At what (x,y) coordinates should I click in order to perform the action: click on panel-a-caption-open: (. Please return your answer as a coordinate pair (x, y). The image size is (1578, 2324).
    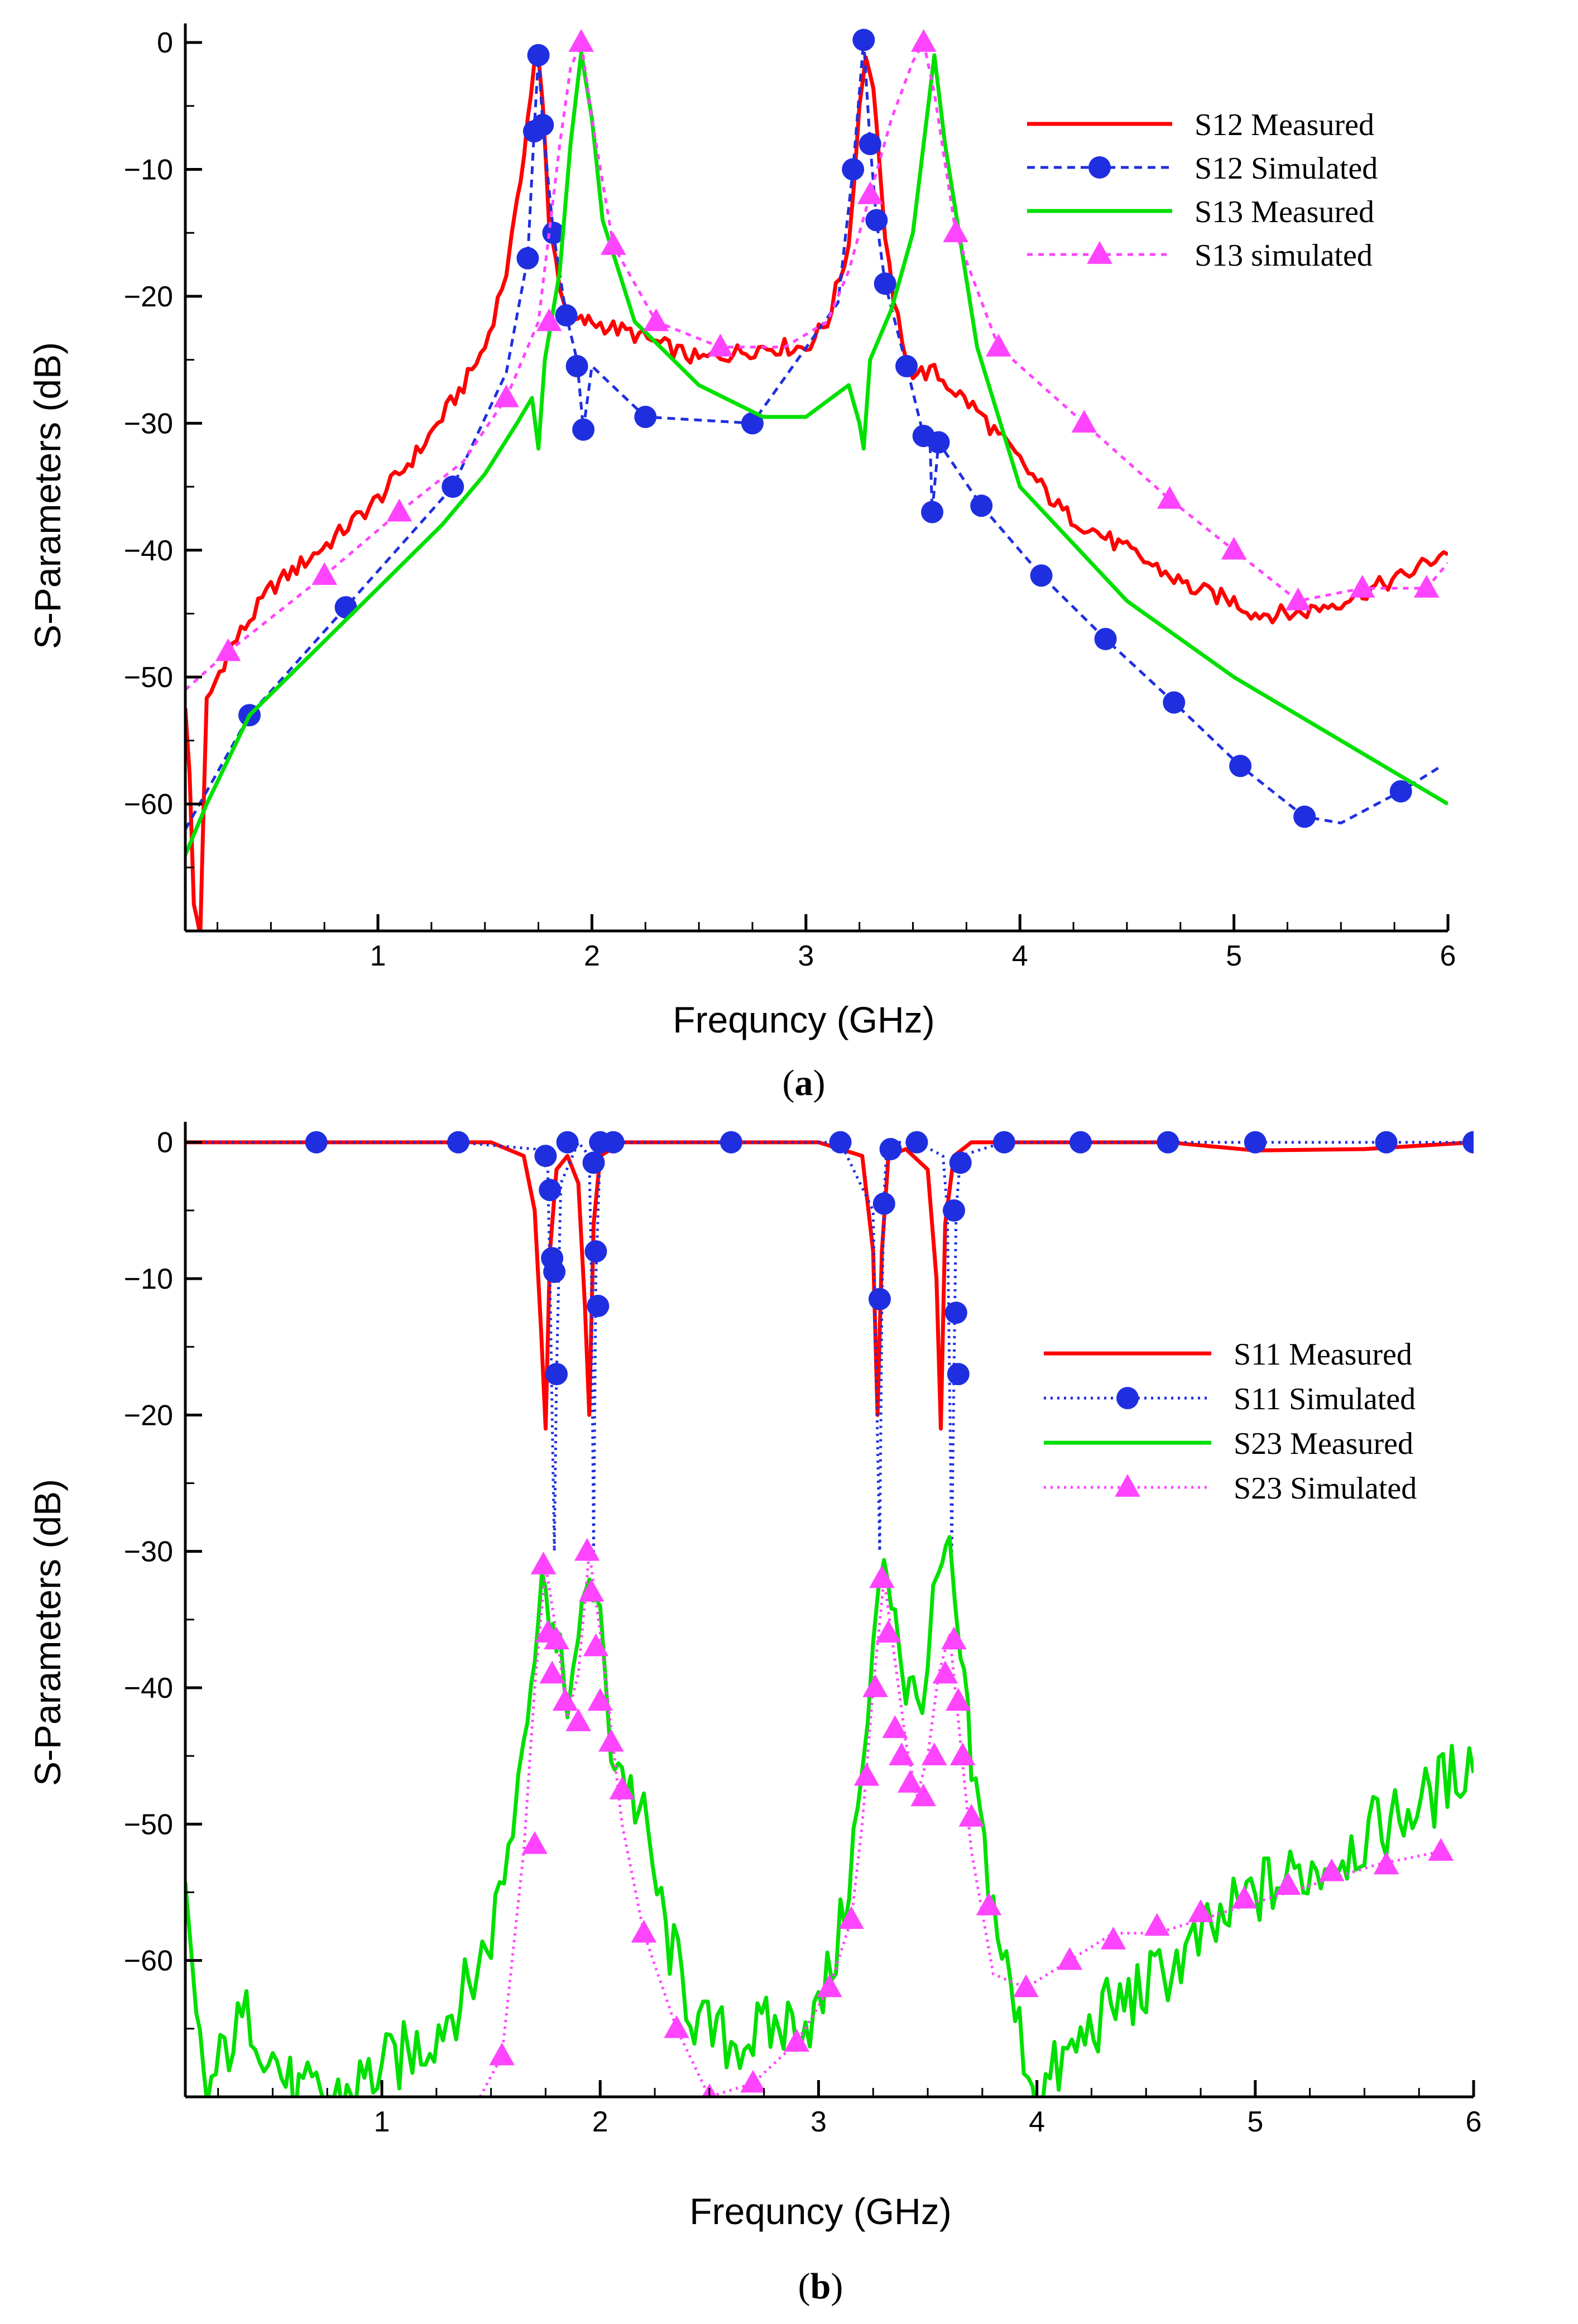
    Looking at the image, I should click on (789, 1083).